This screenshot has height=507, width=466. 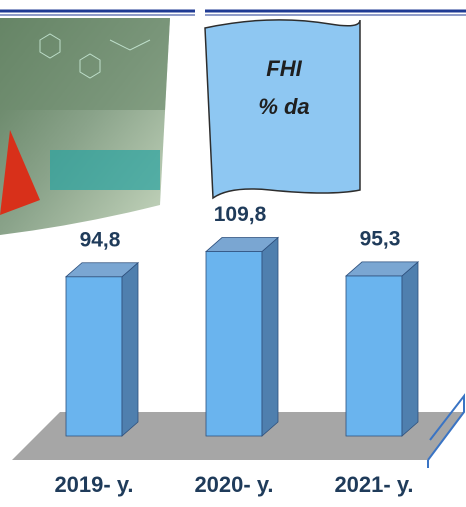 What do you see at coordinates (283, 106) in the screenshot?
I see `chart-subtitle: % da` at bounding box center [283, 106].